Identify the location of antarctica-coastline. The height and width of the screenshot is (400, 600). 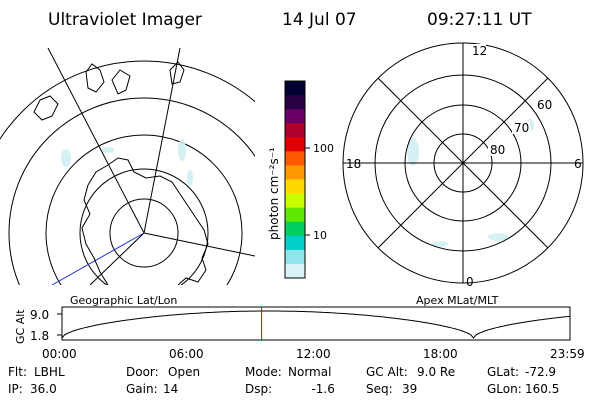
(145, 221).